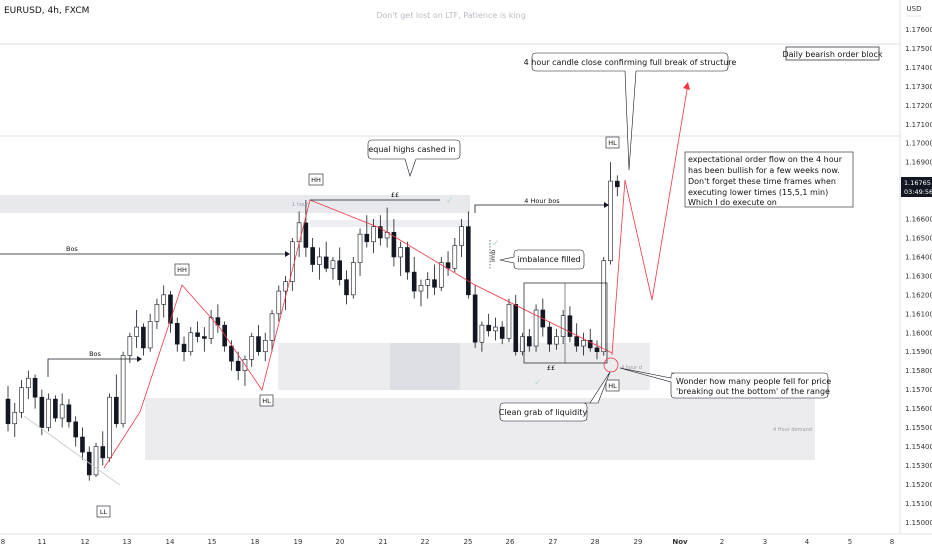 This screenshot has width=932, height=550. Describe the element at coordinates (414, 158) in the screenshot. I see `equal-highs-callout: equal highs cashed in` at that location.